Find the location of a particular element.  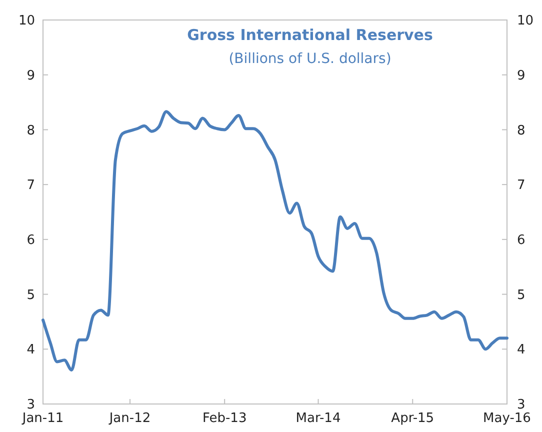

y-tick-label: 4 is located at coordinates (30, 350).